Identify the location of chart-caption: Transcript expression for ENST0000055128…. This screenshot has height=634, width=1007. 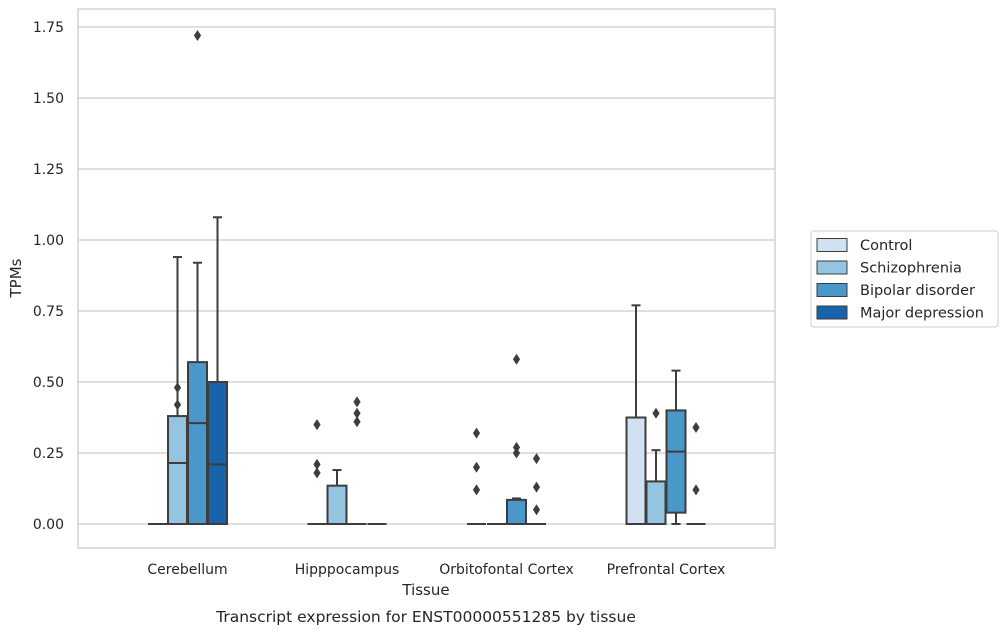
(425, 617).